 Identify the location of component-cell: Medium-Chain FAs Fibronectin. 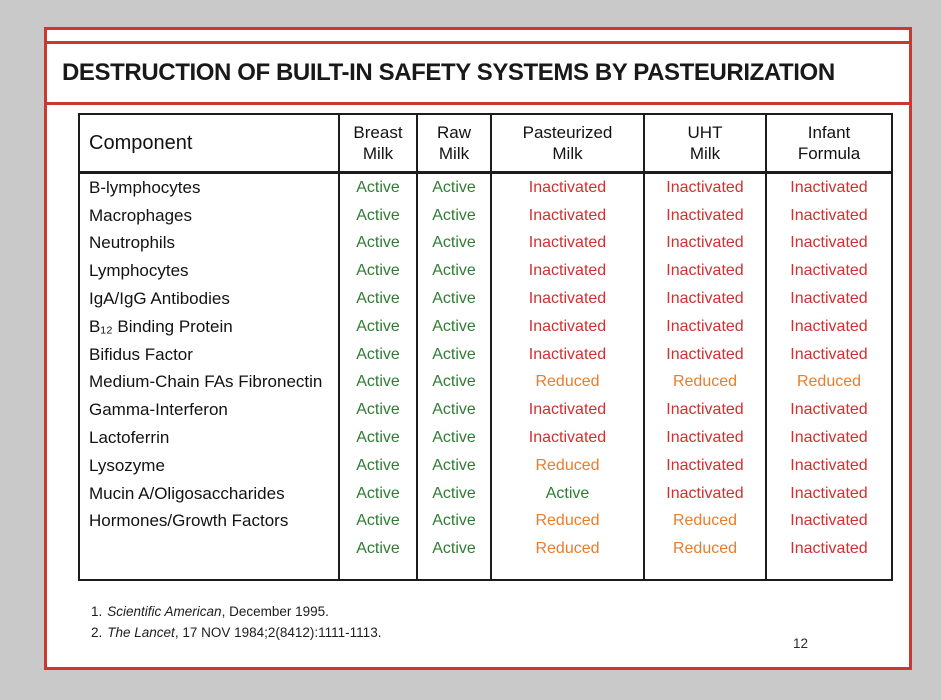
(209, 382).